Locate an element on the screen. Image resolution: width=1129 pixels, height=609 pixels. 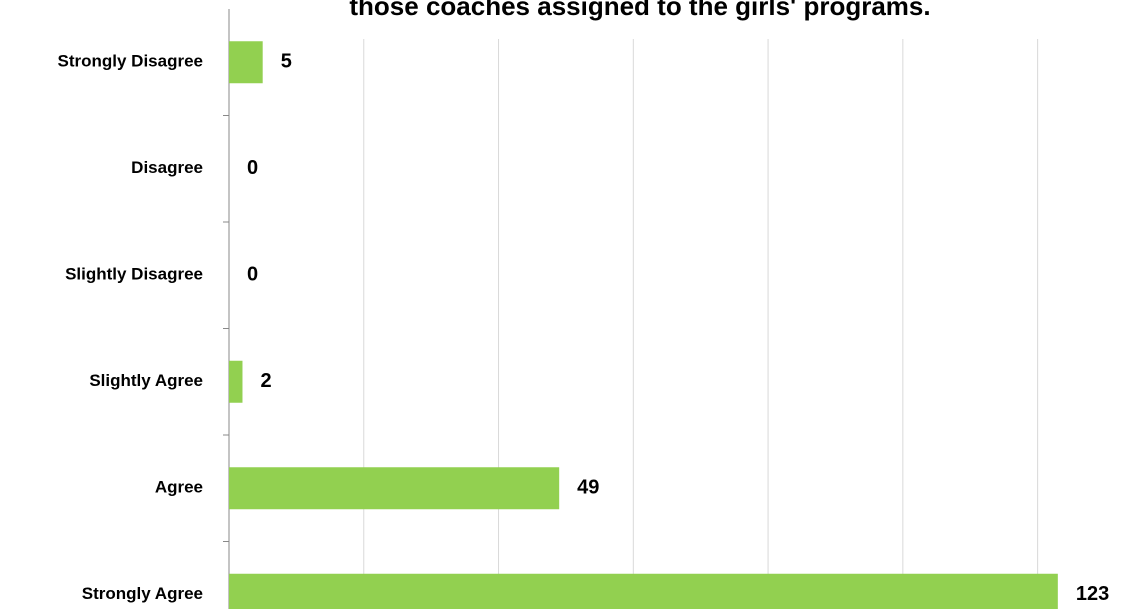
data-label: 2 is located at coordinates (265, 381).